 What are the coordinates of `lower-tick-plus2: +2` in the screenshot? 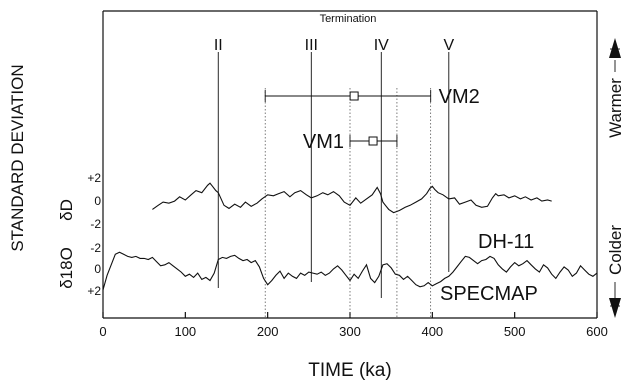 It's located at (94, 291).